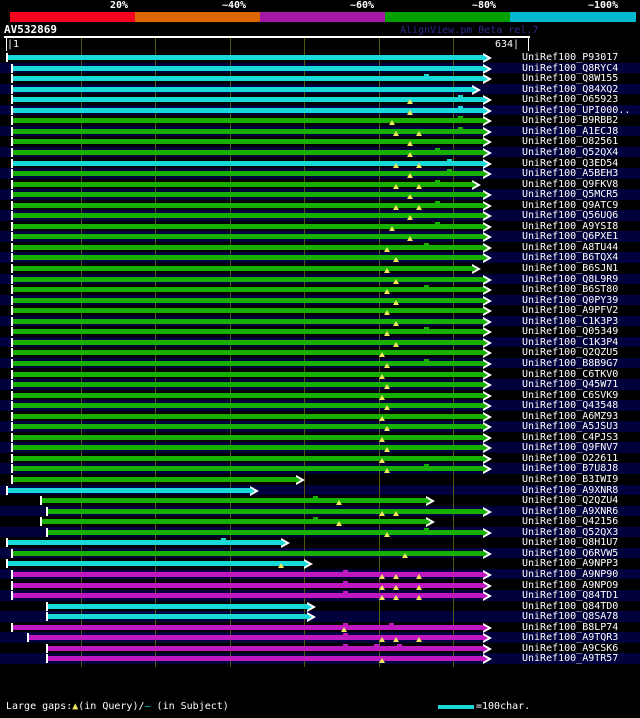 This screenshot has height=718, width=640. Describe the element at coordinates (320, 142) in the screenshot. I see `hit-row: UniRef100_O82561` at that location.